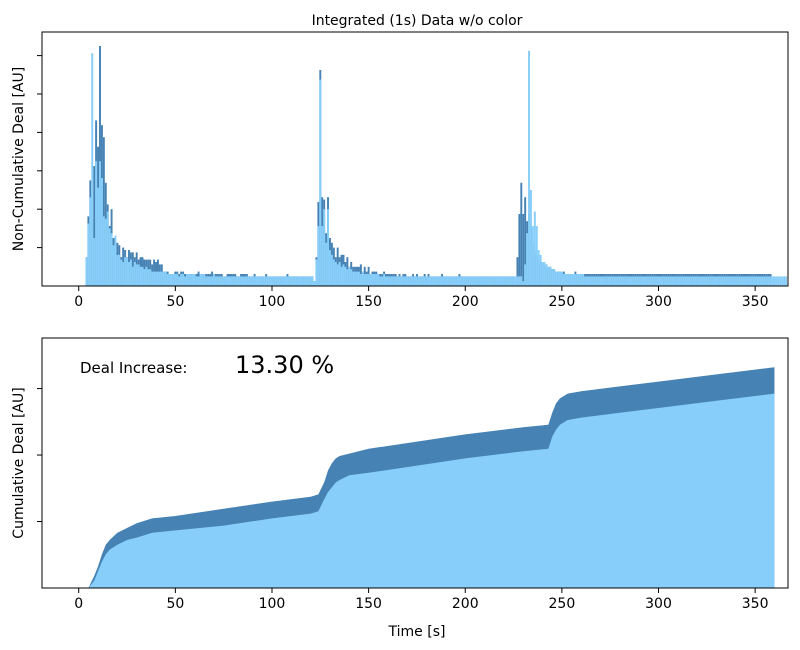  Describe the element at coordinates (133, 368) in the screenshot. I see `deal-increase-label: Deal Increase:` at that location.